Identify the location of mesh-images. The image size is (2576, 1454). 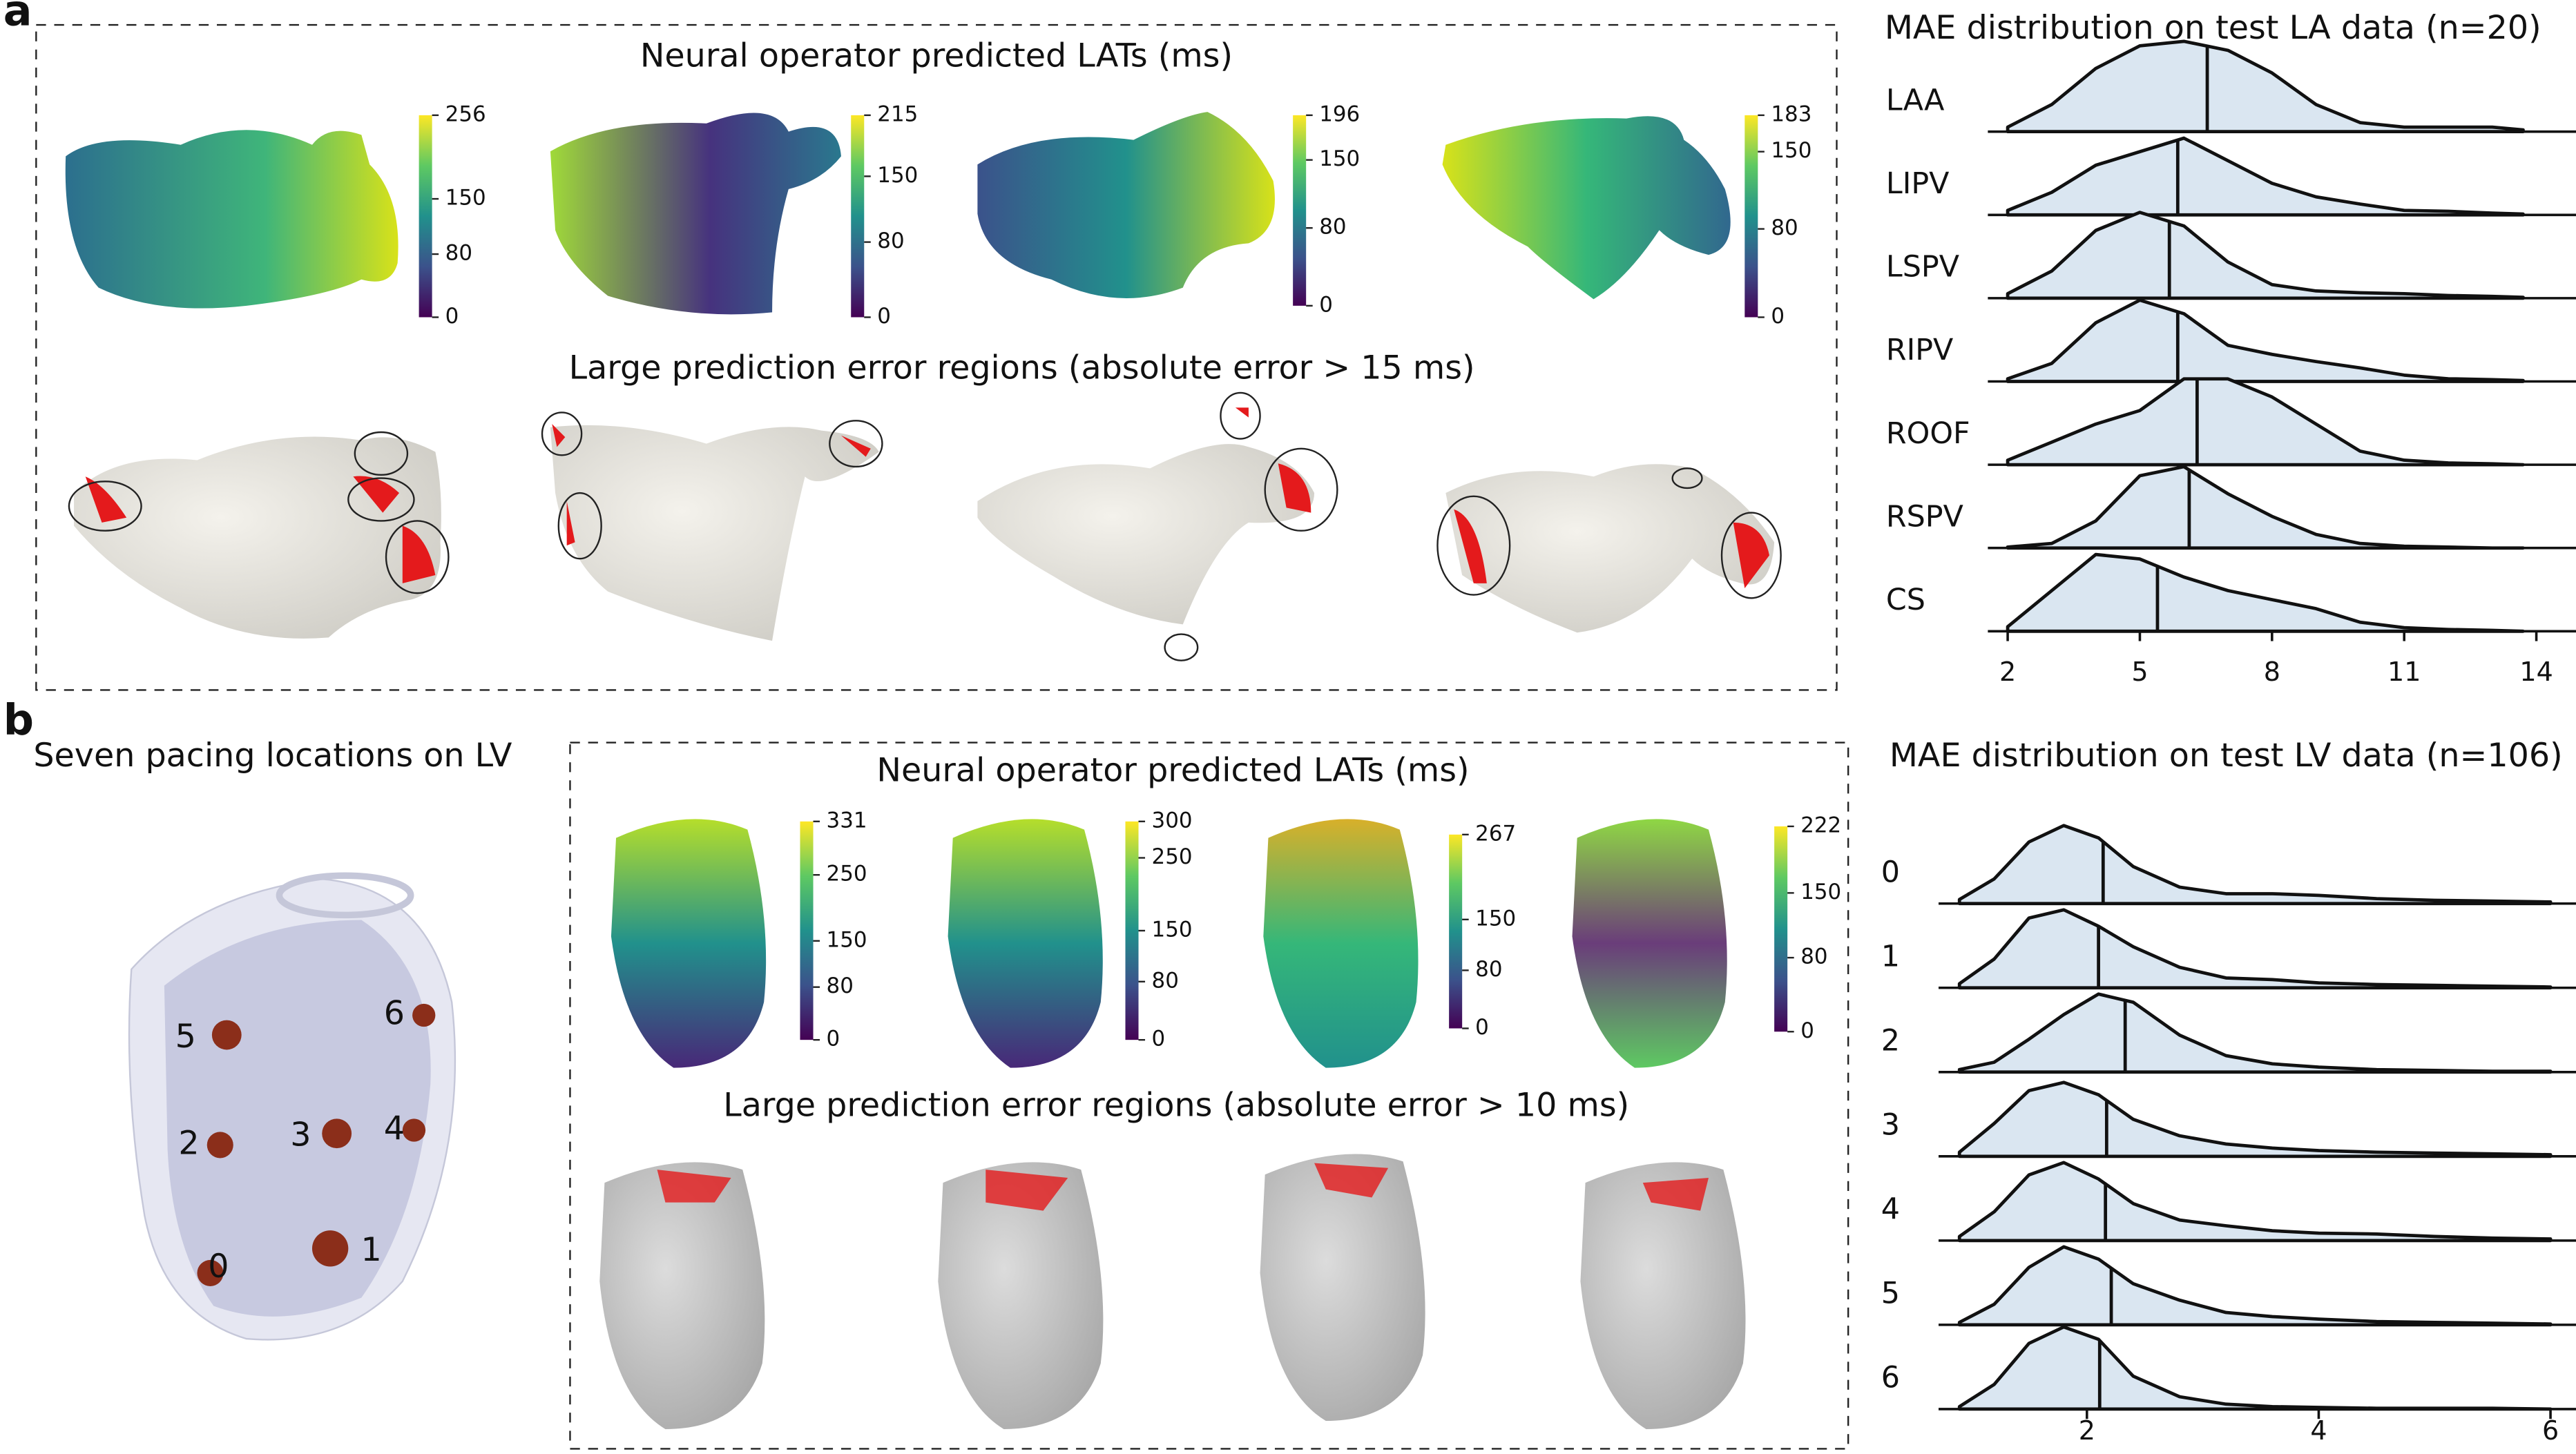
(898, 214).